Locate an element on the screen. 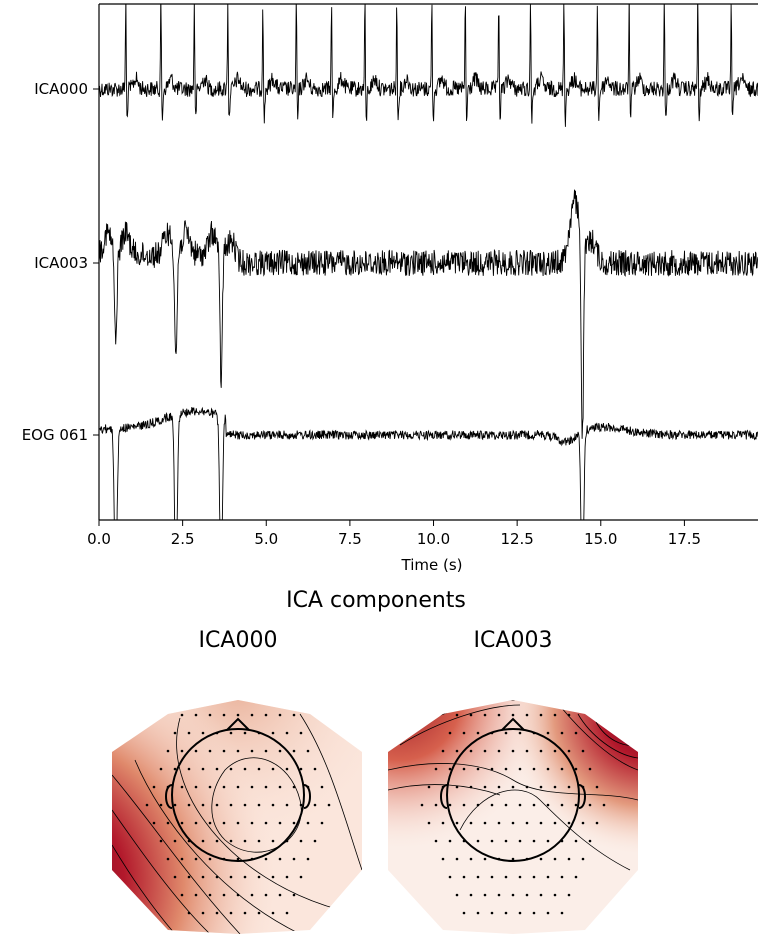 This screenshot has height=936, width=758. head-outline is located at coordinates (513, 789).